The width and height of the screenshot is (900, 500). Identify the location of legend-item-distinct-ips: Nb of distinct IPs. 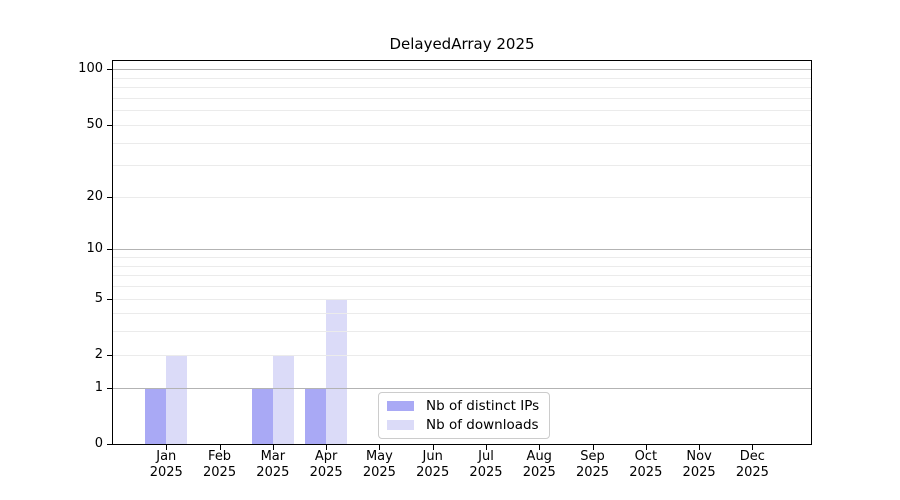
(463, 406).